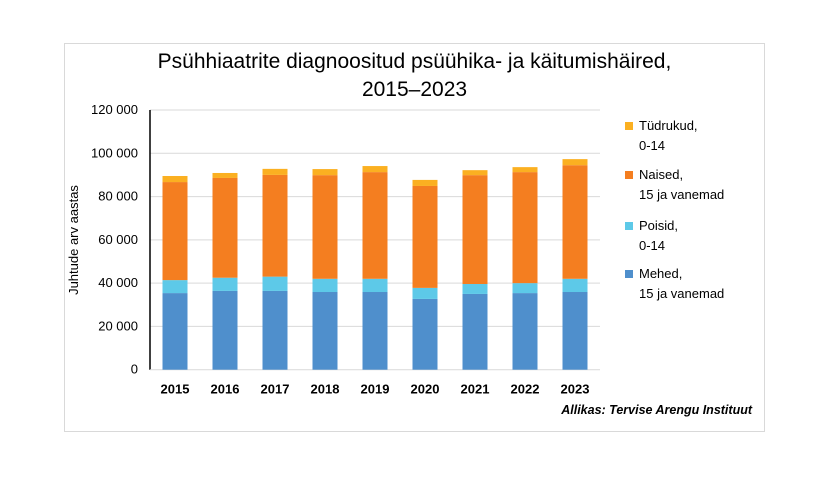 The height and width of the screenshot is (480, 824). Describe the element at coordinates (225, 389) in the screenshot. I see `x-tick-label: 2016` at that location.